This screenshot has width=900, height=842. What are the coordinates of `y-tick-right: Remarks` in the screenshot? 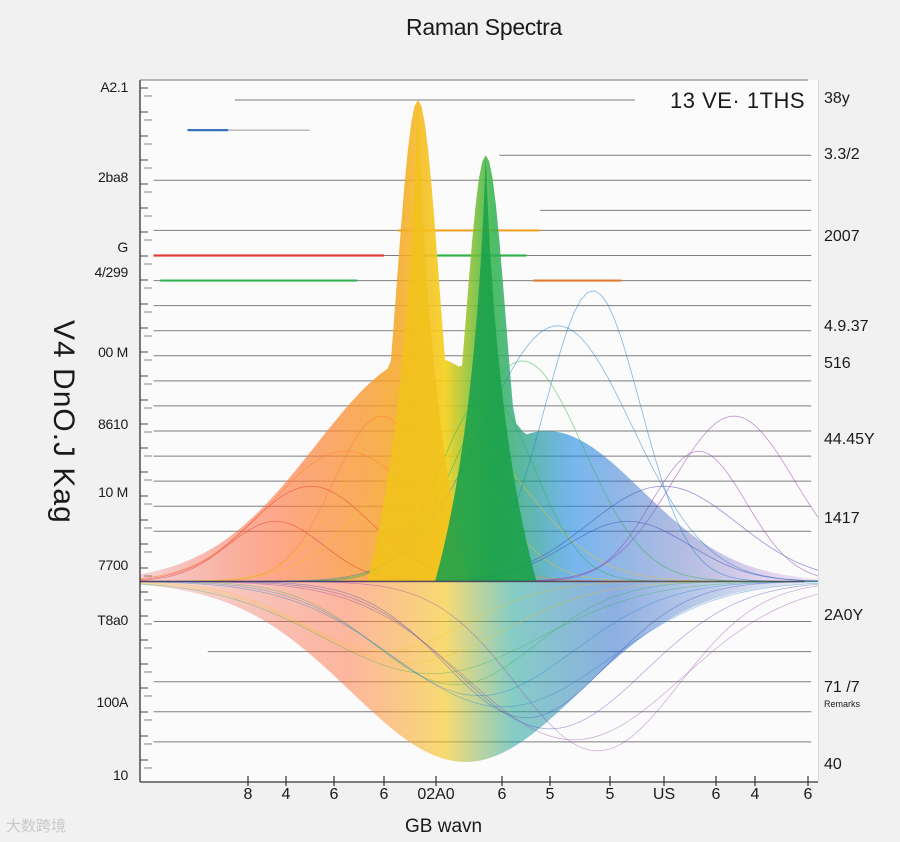 It's located at (842, 704).